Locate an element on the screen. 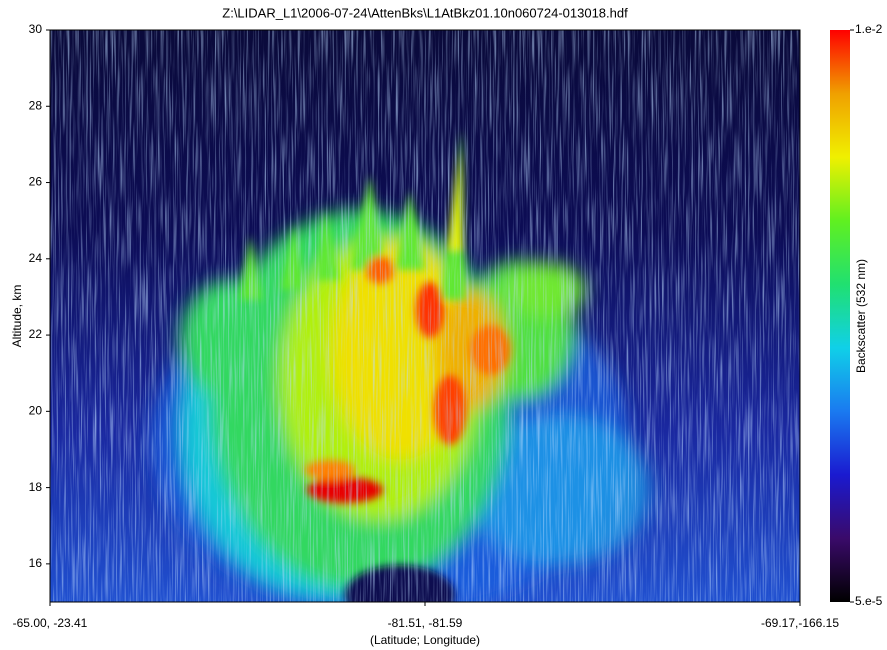  colorbar is located at coordinates (840, 316).